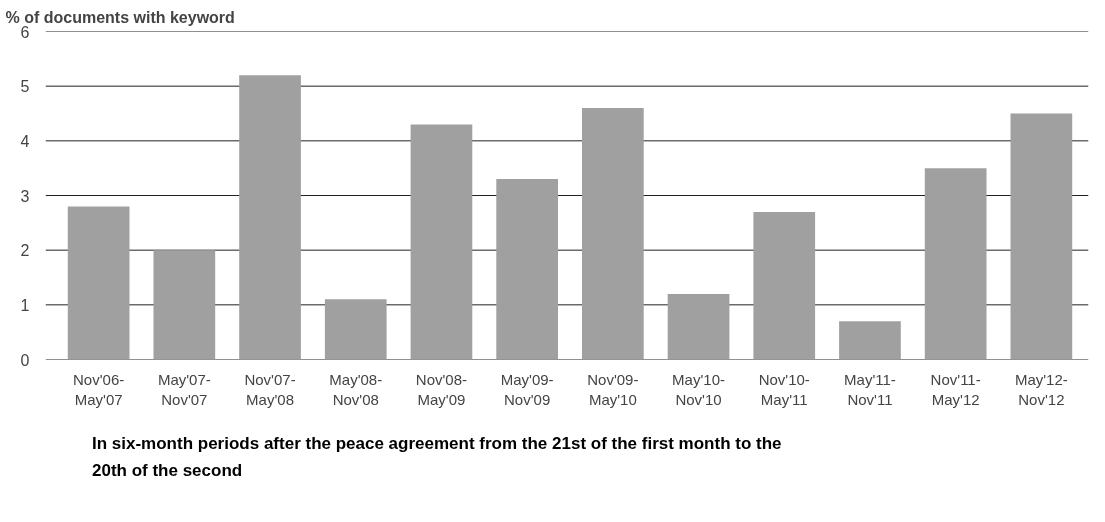 The height and width of the screenshot is (522, 1105). What do you see at coordinates (784, 389) in the screenshot?
I see `x-tick-label: Nov'10-May'11` at bounding box center [784, 389].